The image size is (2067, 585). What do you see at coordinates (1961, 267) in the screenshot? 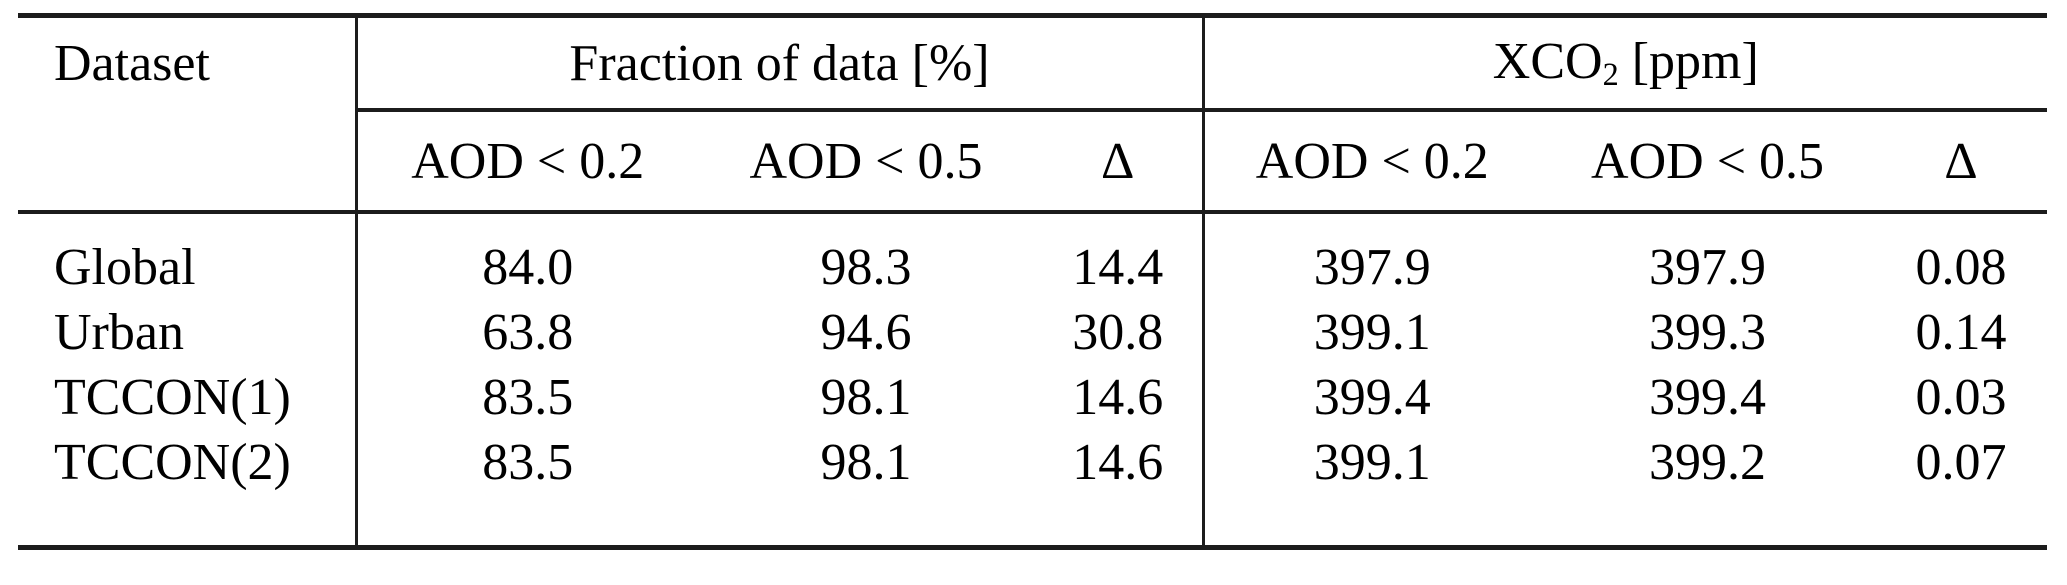
I see `cell-value: 0.08` at bounding box center [1961, 267].